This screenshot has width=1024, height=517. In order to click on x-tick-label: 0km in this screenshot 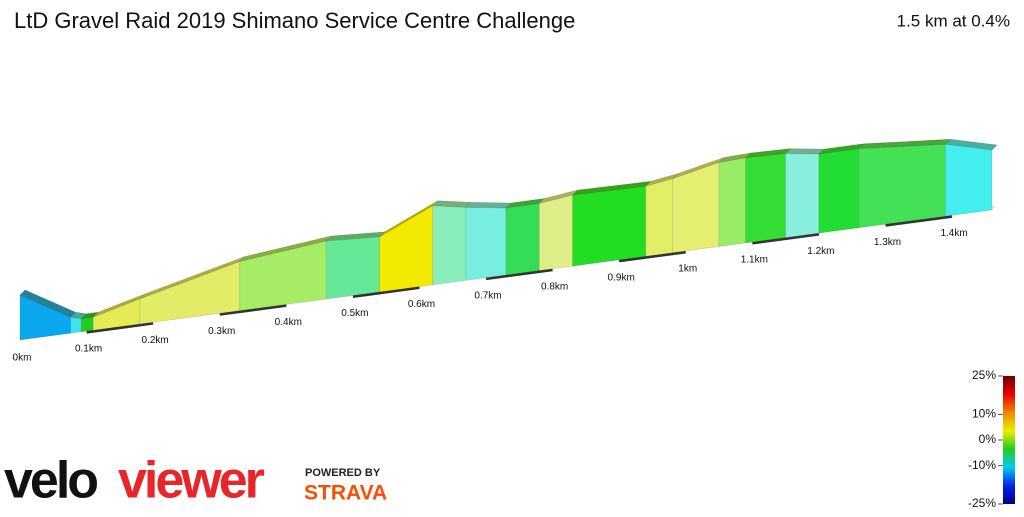, I will do `click(22, 358)`.